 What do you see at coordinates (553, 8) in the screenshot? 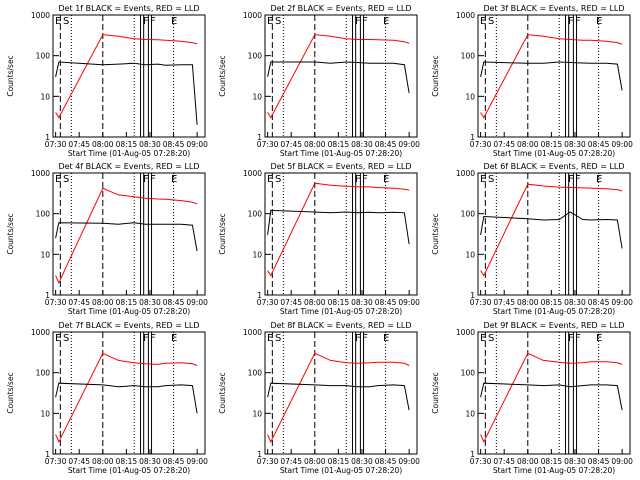
I see `panel-title: Det 3f BLACK = Events, RED = LLD` at bounding box center [553, 8].